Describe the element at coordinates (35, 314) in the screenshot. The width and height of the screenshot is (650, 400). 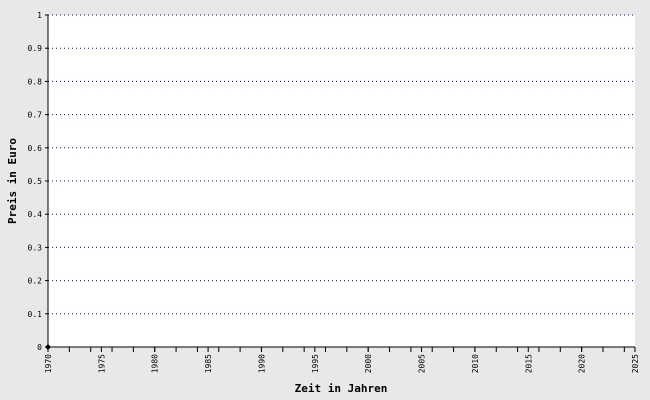
I see `y-tick-label: 0.1` at that location.